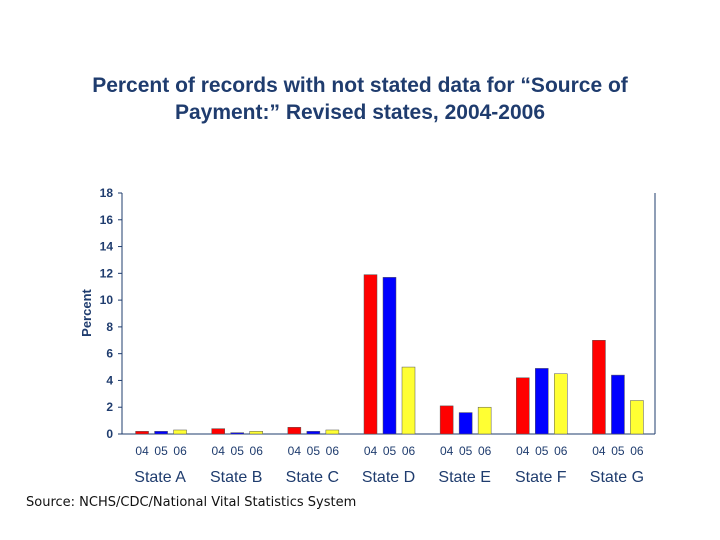 The width and height of the screenshot is (720, 540). I want to click on category-label: State A, so click(160, 477).